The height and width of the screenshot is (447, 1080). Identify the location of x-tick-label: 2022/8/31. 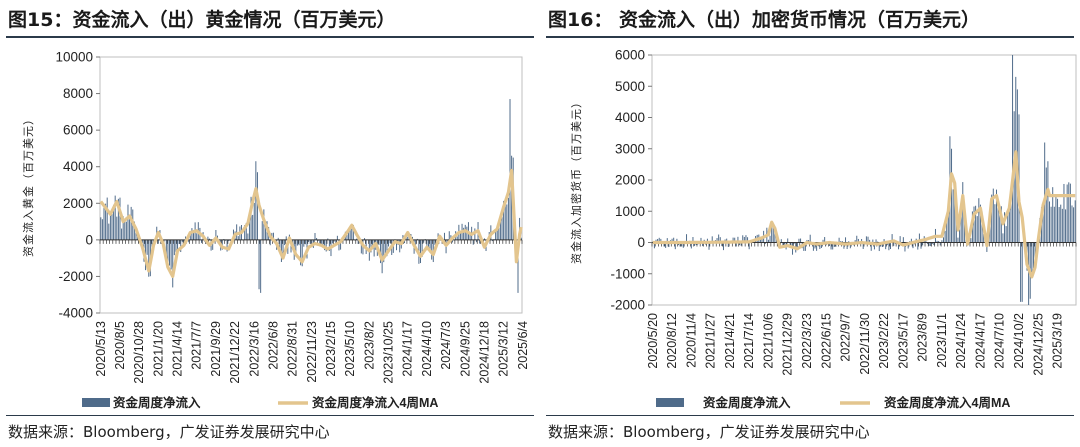
(293, 349).